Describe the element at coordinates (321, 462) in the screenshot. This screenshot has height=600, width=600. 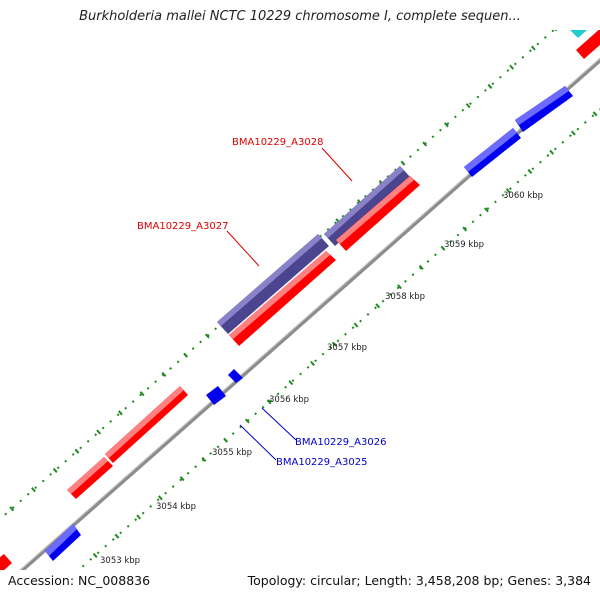
I see `gene-label-a3025: BMA10229_A3025` at that location.